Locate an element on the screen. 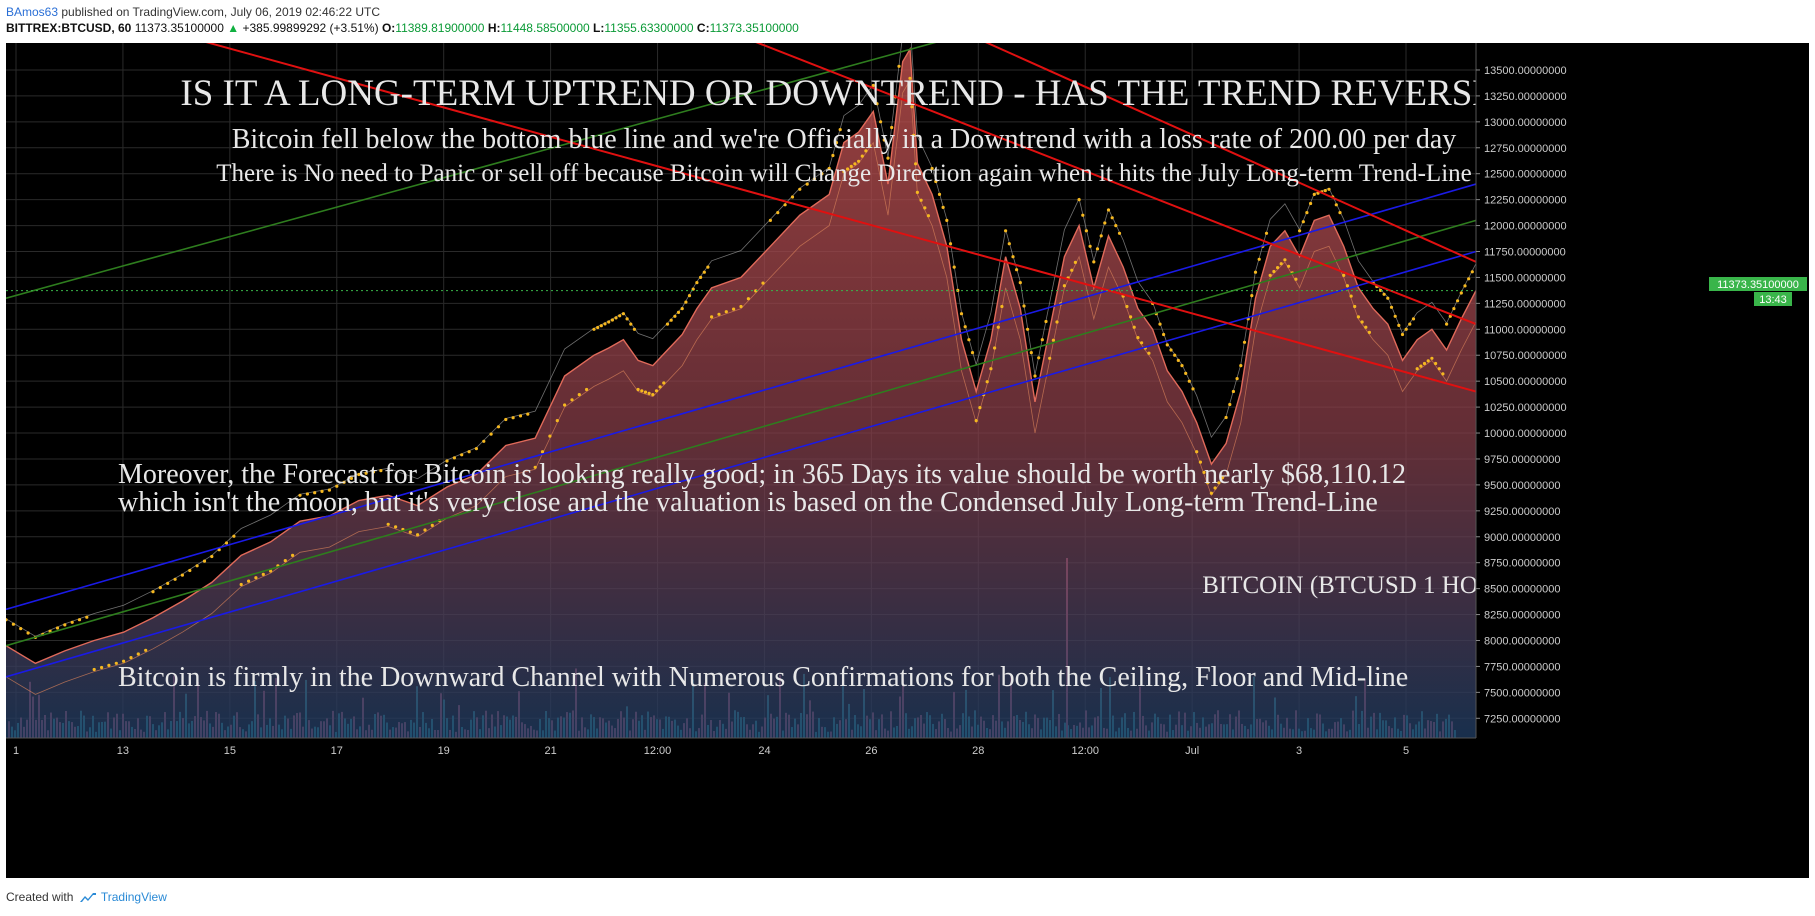  tradingview-link: TradingView is located at coordinates (133, 897).